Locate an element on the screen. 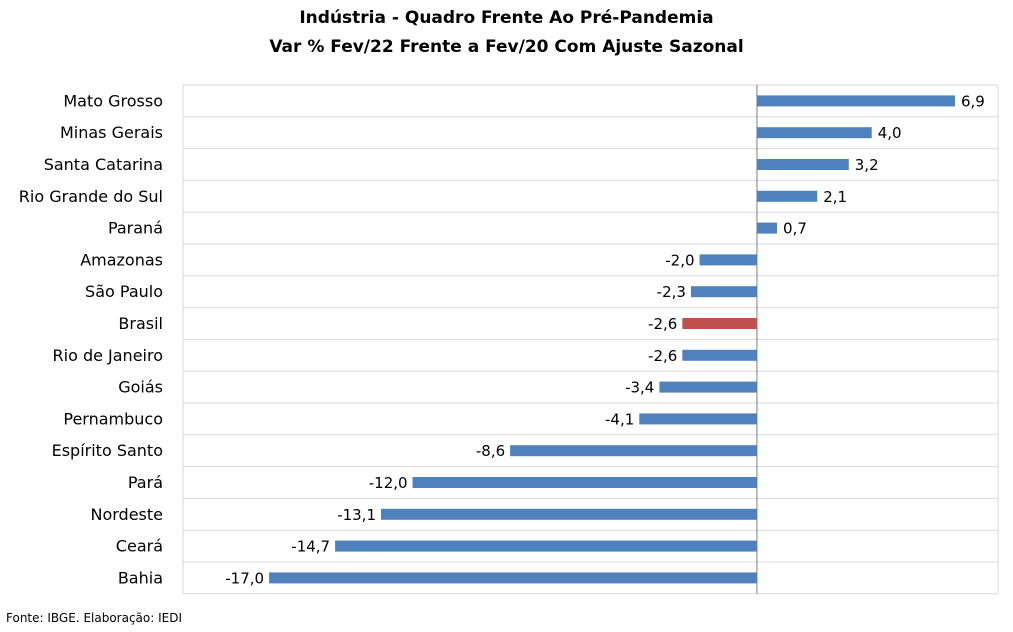 The image size is (1013, 632). data-label: -2,0 is located at coordinates (679, 260).